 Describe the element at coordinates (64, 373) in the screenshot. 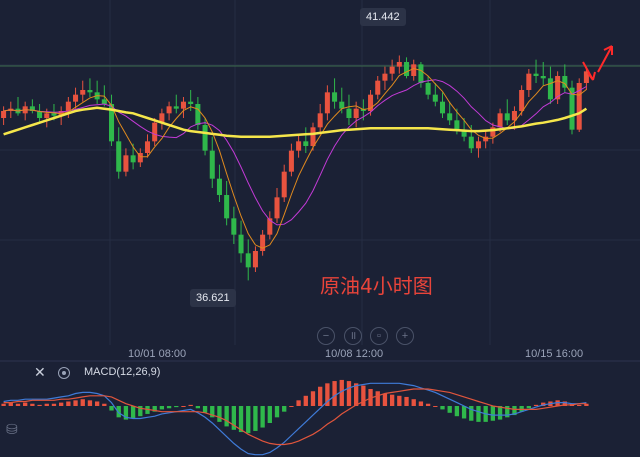

I see `settings-icon` at that location.